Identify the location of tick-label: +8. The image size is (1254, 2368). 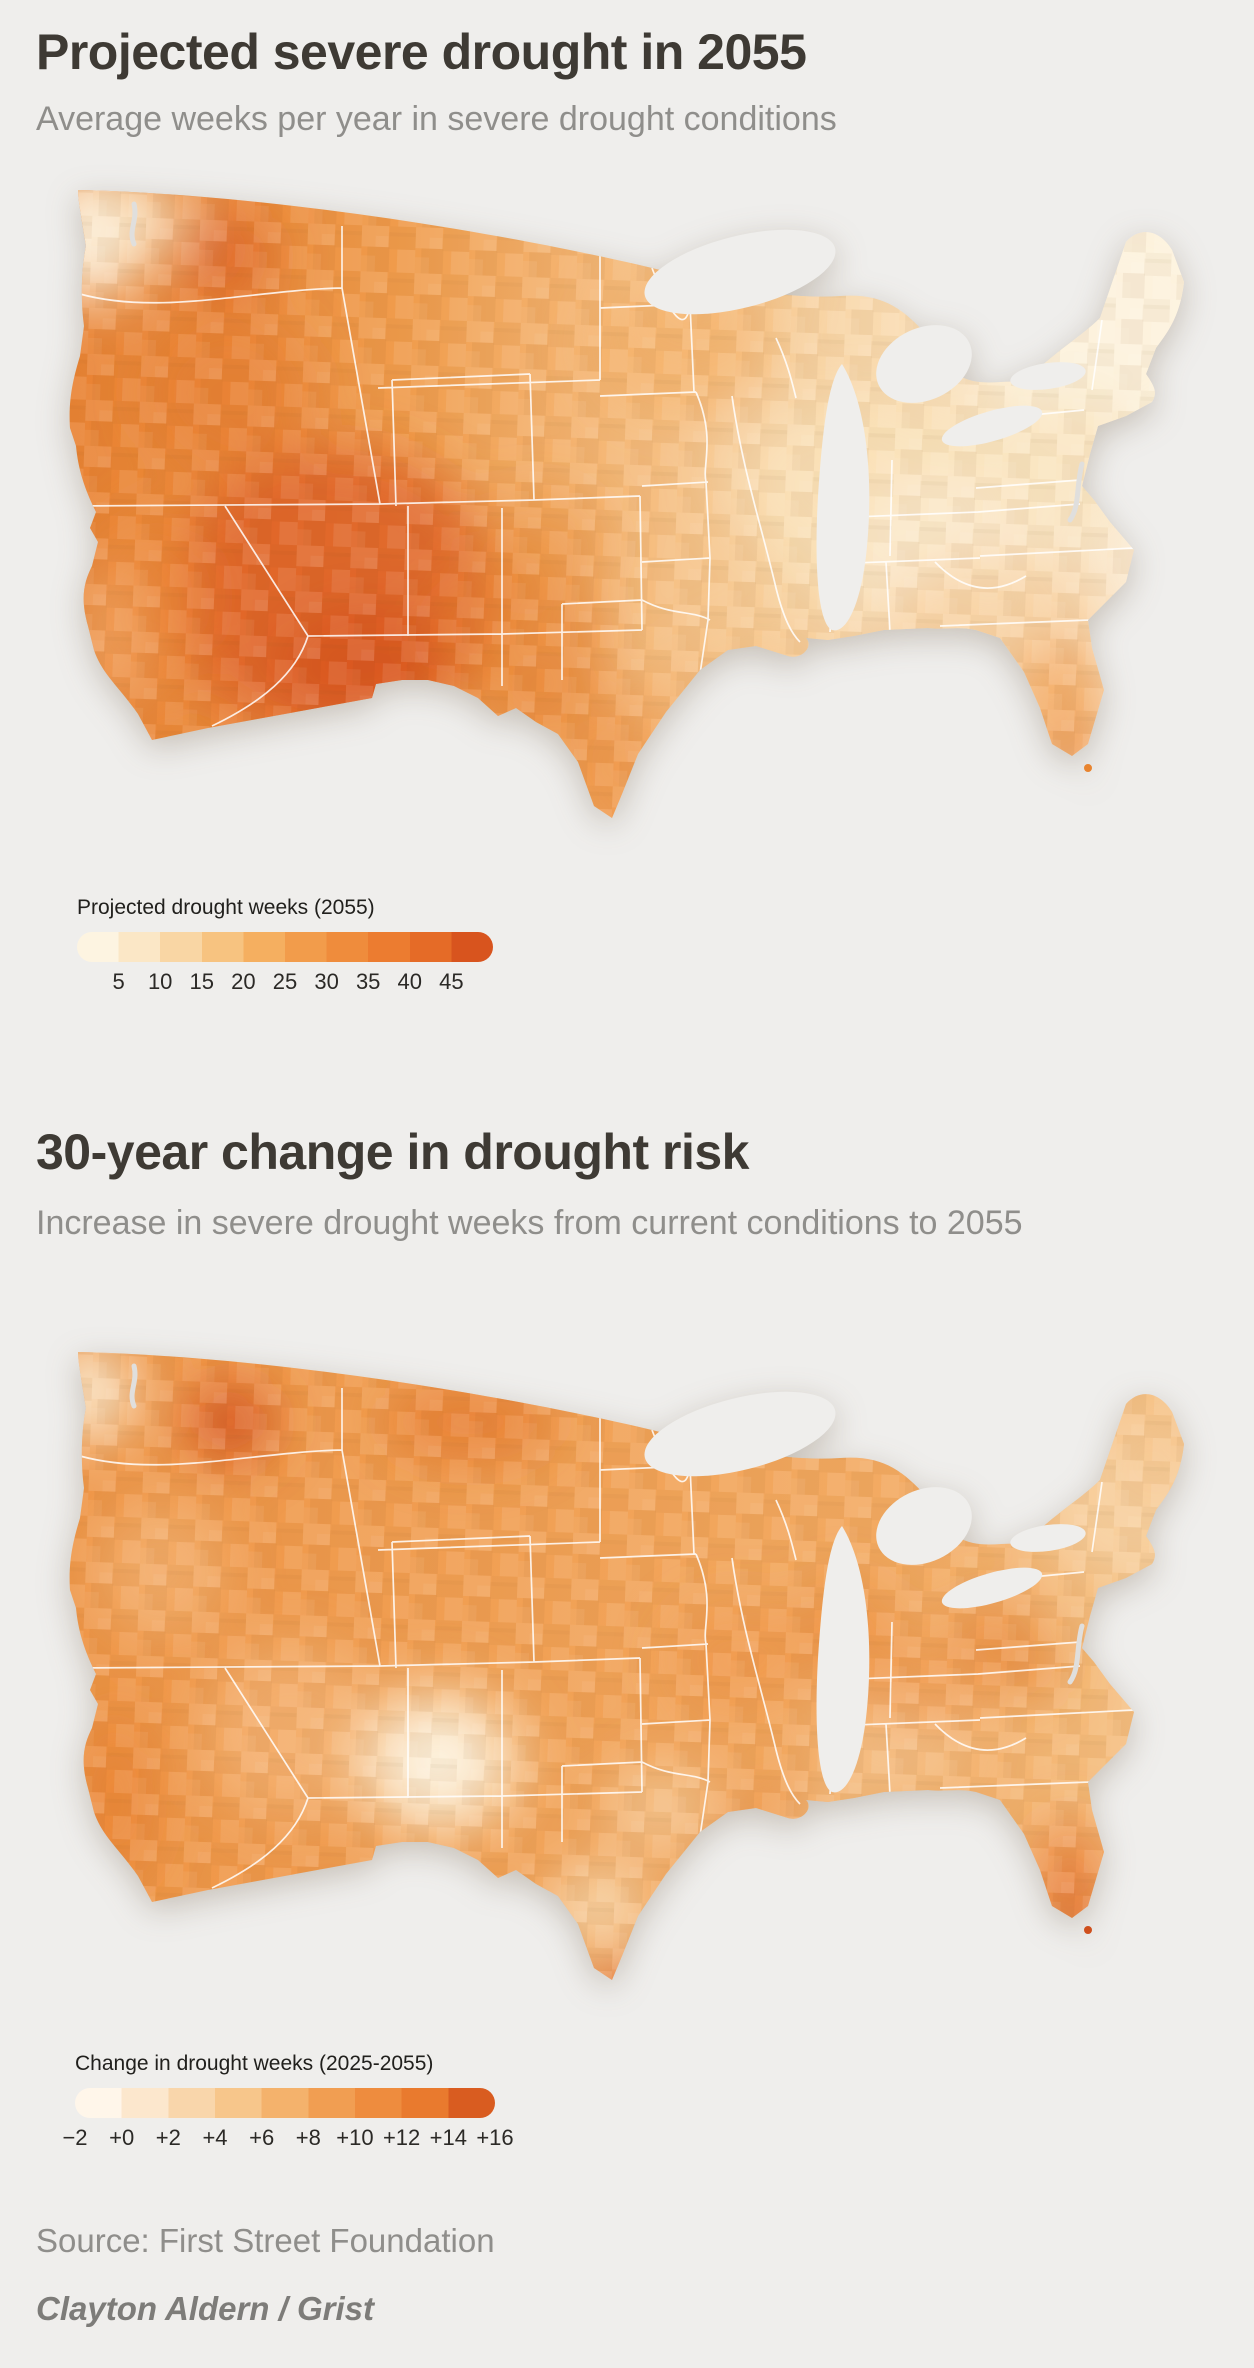
(308, 2137).